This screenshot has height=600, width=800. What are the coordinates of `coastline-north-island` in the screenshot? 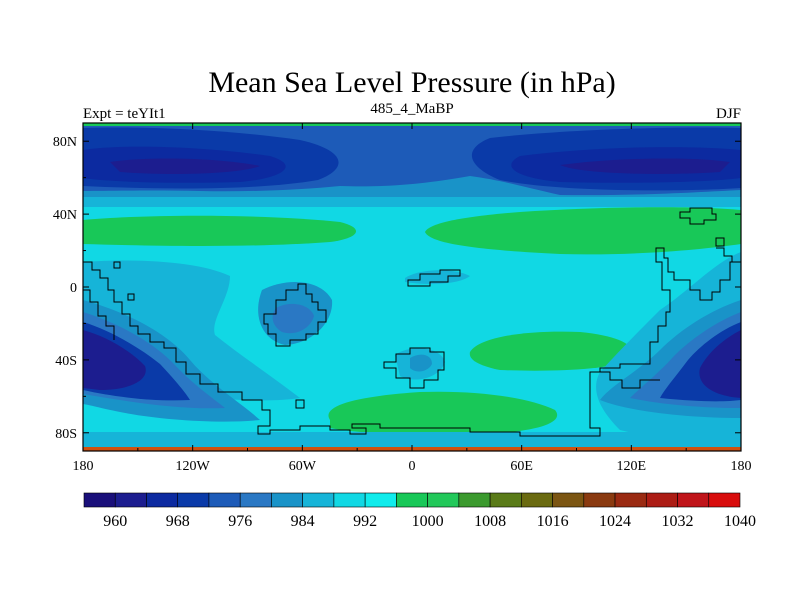 It's located at (434, 278).